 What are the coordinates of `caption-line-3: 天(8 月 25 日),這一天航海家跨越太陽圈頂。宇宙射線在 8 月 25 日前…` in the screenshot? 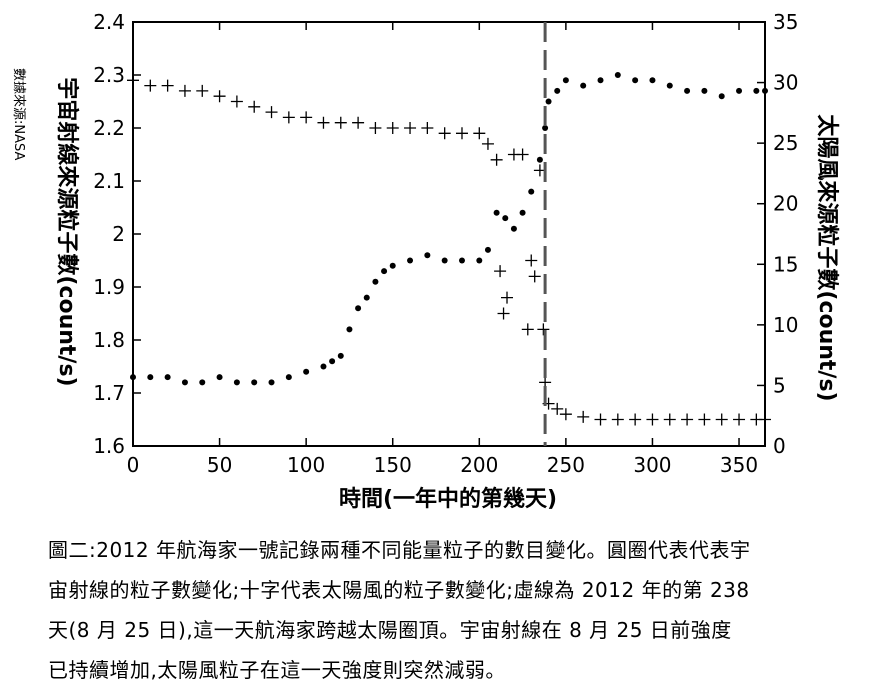 It's located at (390, 630).